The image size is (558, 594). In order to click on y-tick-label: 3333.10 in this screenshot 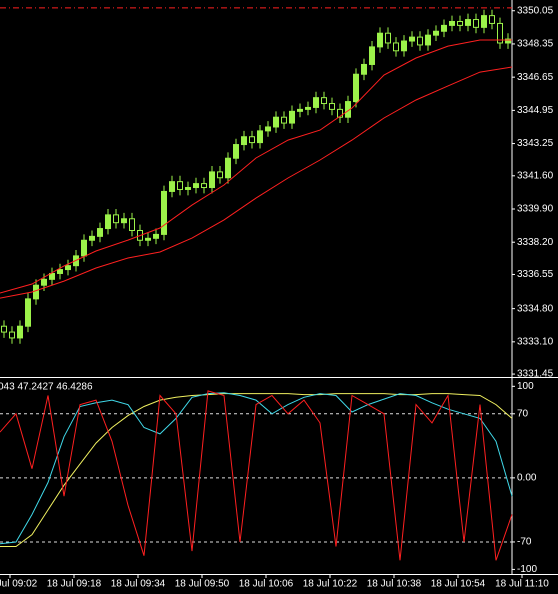, I will do `click(535, 341)`.